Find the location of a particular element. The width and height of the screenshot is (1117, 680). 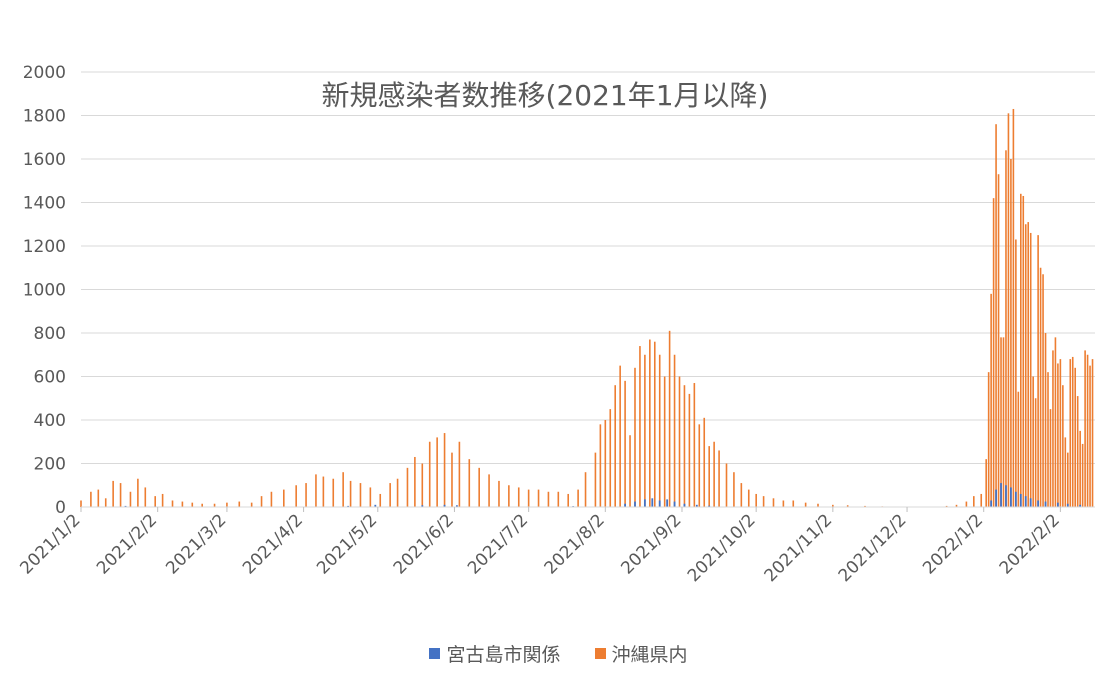

legend-item-miyakojima: 宮古島市関係 is located at coordinates (494, 653).